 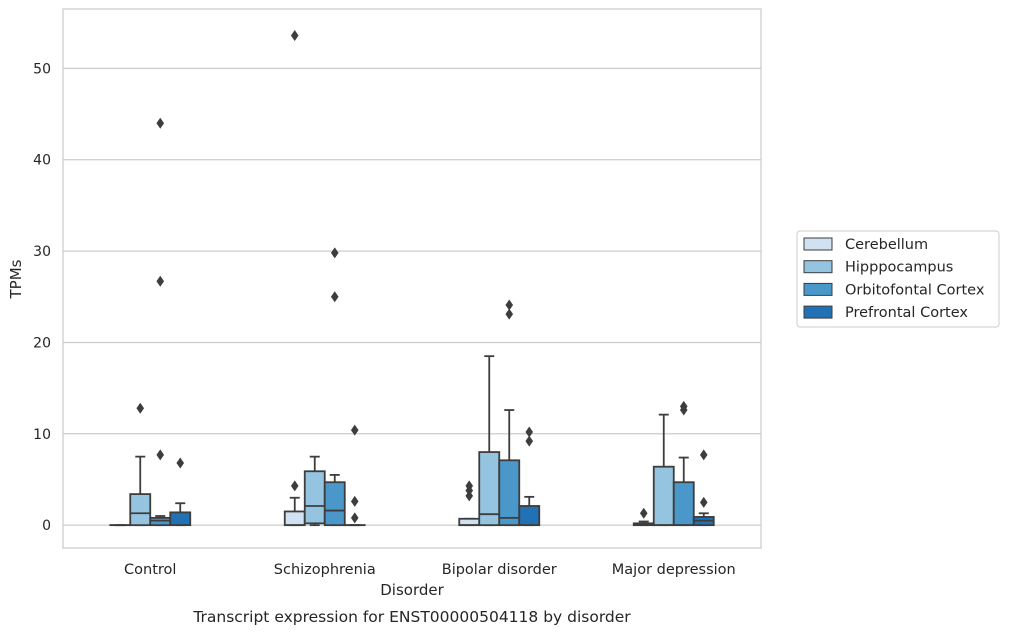 I want to click on legend-label: Hipppocampus, so click(x=899, y=268).